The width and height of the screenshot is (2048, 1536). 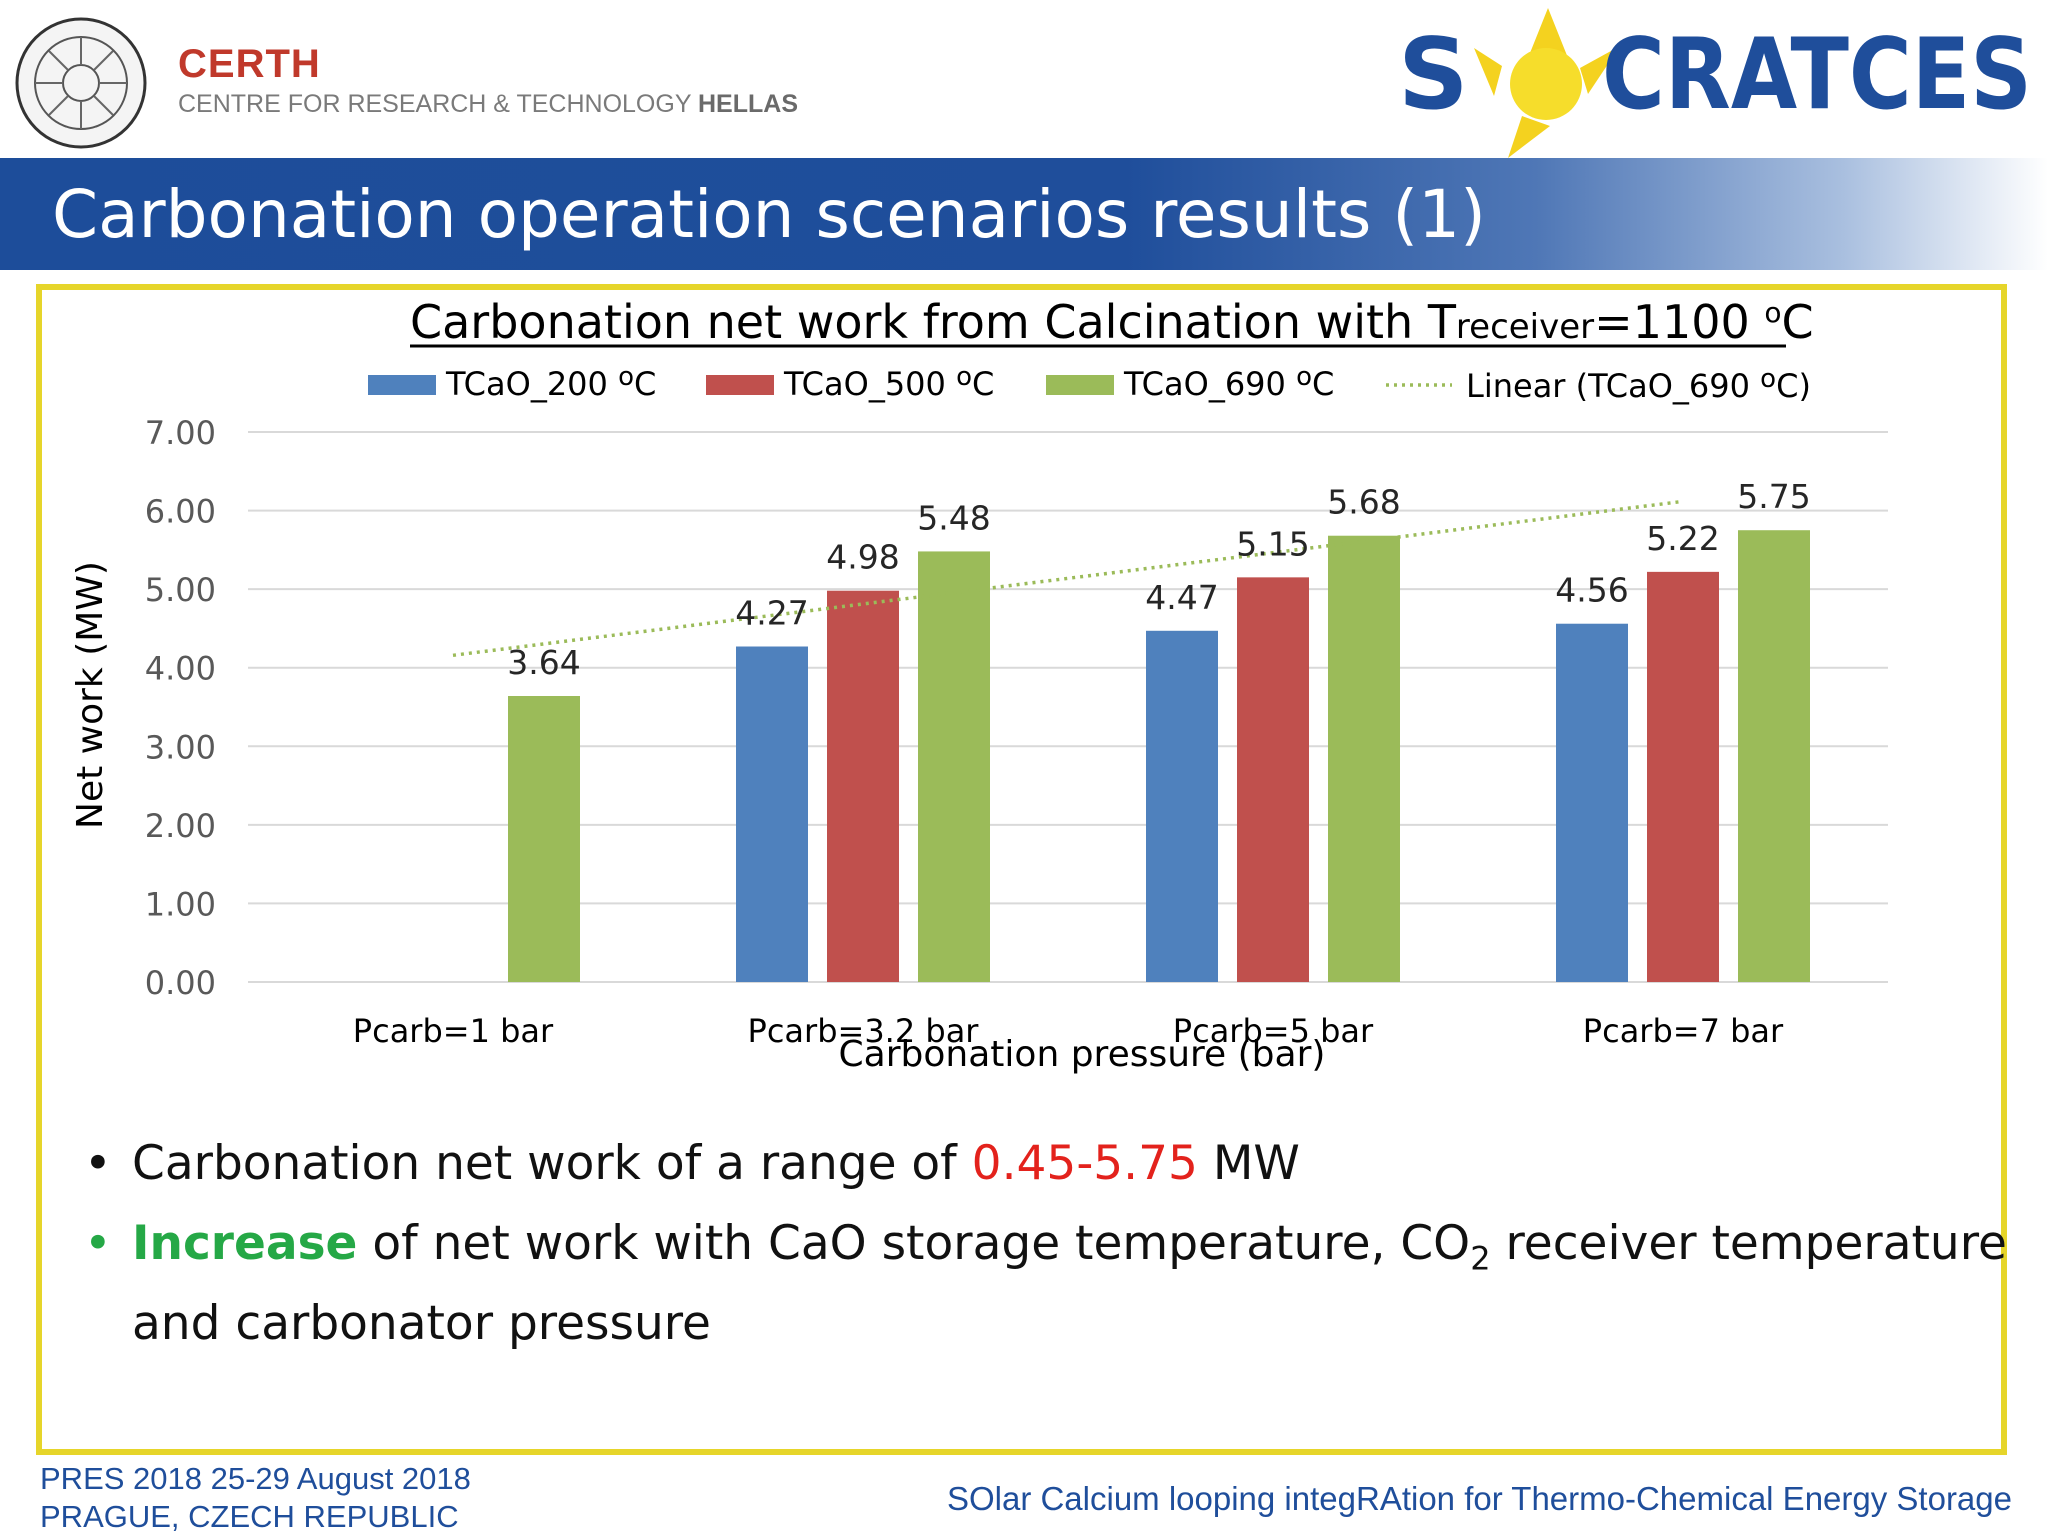 I want to click on y-tick-labels: 0.00 1.00 2.00 3.00 4.00 5.00 6.00 7.00, so click(x=180, y=708).